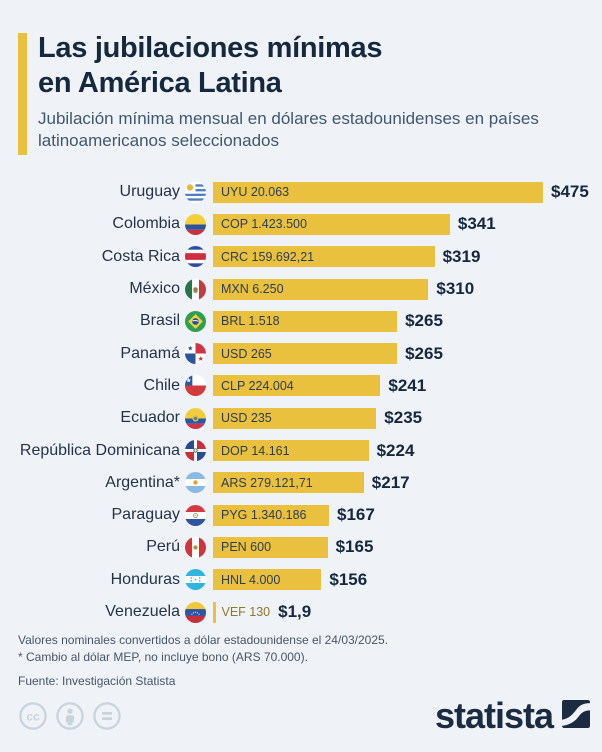 The image size is (602, 752). I want to click on chart-row: Colombia COP 1.423.500 $341, so click(301, 224).